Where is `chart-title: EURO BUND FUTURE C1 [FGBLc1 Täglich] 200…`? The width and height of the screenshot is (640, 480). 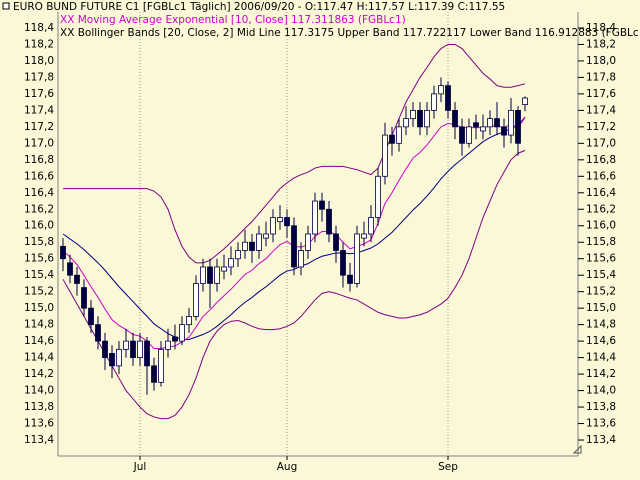
chart-title: EURO BUND FUTURE C1 [FGBLc1 Täglich] 200… is located at coordinates (259, 7).